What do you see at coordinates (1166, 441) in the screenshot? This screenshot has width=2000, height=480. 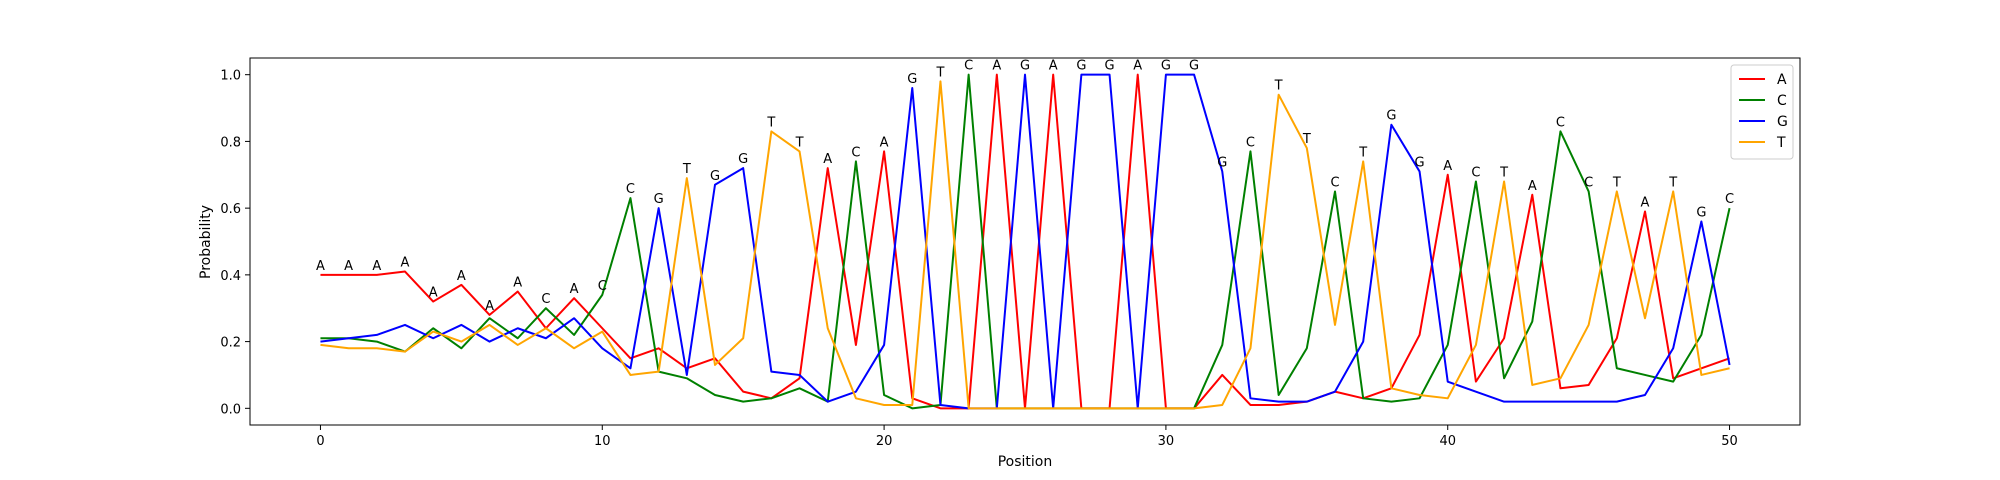 I see `x-tick-label: 30` at bounding box center [1166, 441].